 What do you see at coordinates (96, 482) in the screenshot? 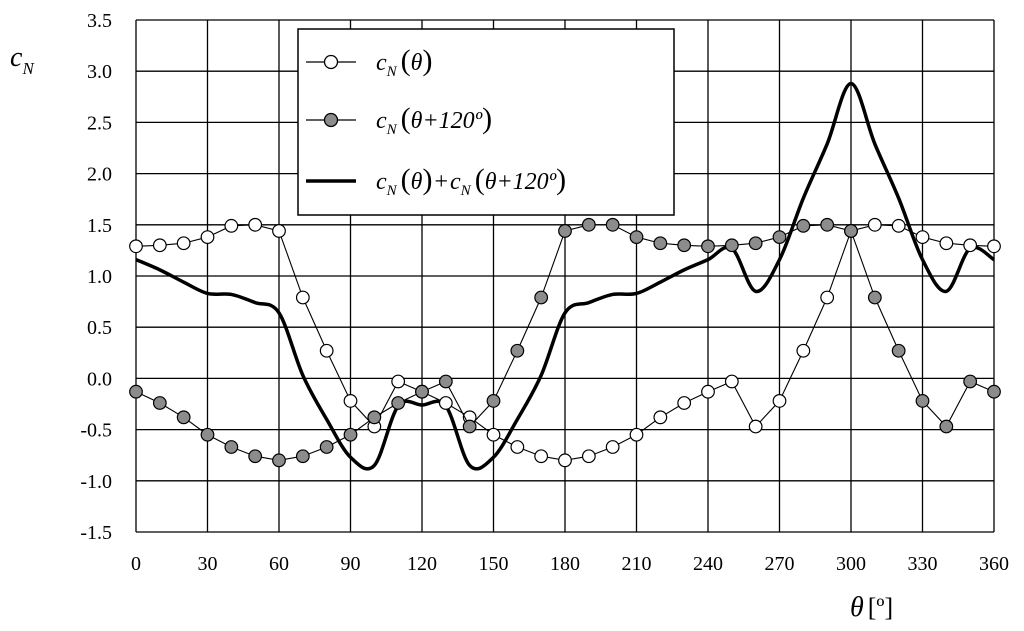
I see `y-tick-label: -1.0` at bounding box center [96, 482].